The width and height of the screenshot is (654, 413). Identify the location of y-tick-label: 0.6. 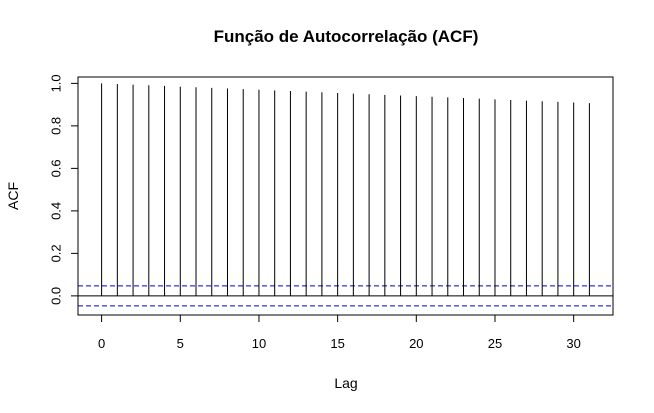
(56, 168).